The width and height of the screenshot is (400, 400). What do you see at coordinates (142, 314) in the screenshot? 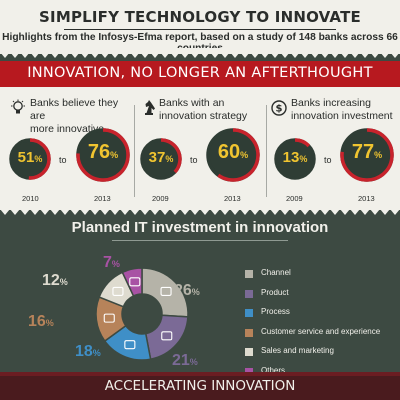
I see `donut-hole` at bounding box center [142, 314].